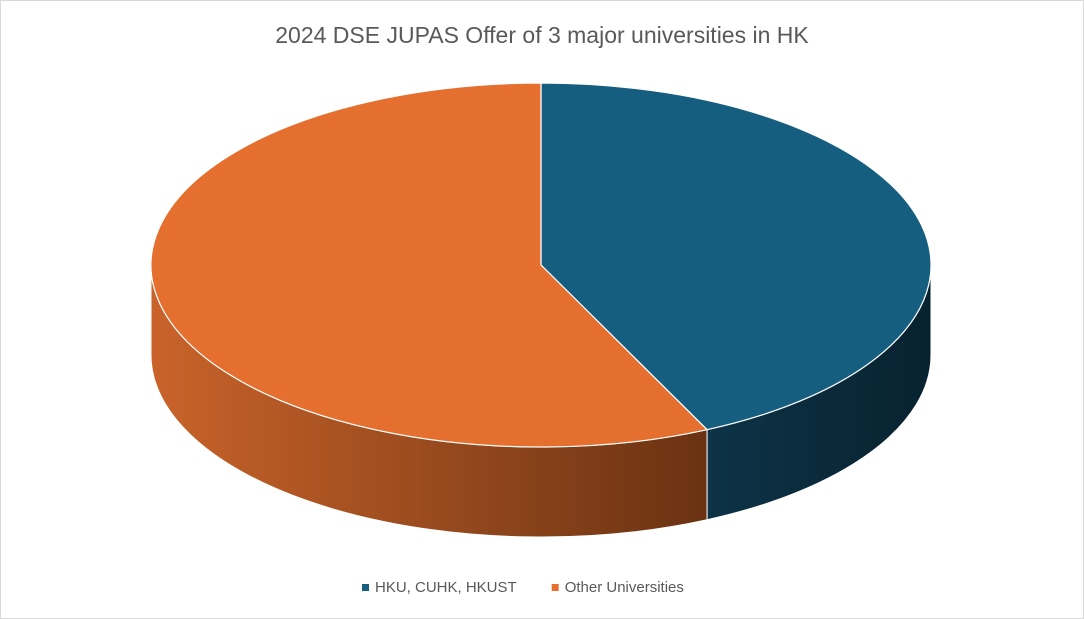 The height and width of the screenshot is (619, 1084). I want to click on legend: HKU, CUHK, HKUST Other Universities, so click(523, 587).